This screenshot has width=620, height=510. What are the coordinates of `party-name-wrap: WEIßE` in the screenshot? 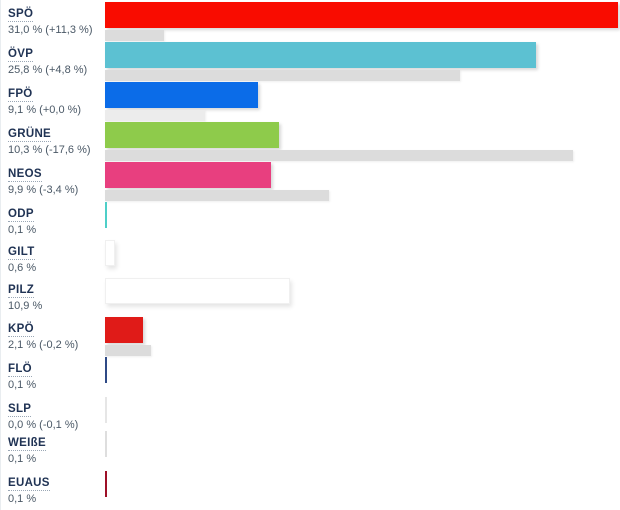 It's located at (55, 442).